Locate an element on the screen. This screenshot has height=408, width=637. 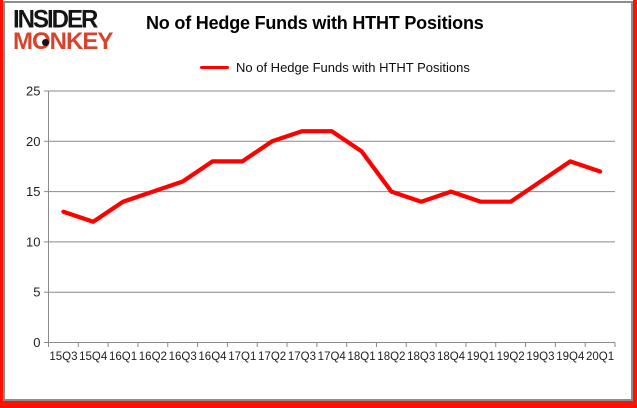
svg-text: 17Q4 is located at coordinates (332, 357).